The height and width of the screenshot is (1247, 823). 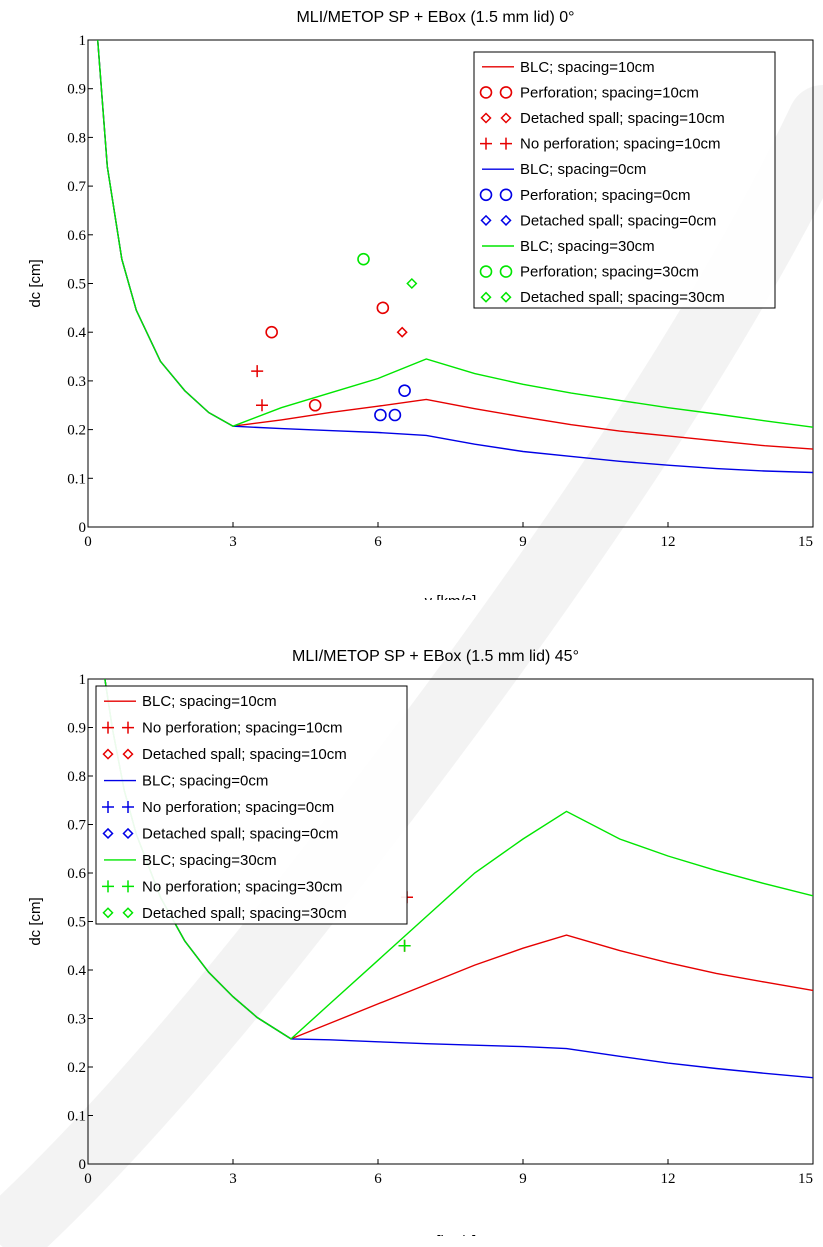 What do you see at coordinates (609, 272) in the screenshot?
I see `legend-label: Perforation; spacing=30cm` at bounding box center [609, 272].